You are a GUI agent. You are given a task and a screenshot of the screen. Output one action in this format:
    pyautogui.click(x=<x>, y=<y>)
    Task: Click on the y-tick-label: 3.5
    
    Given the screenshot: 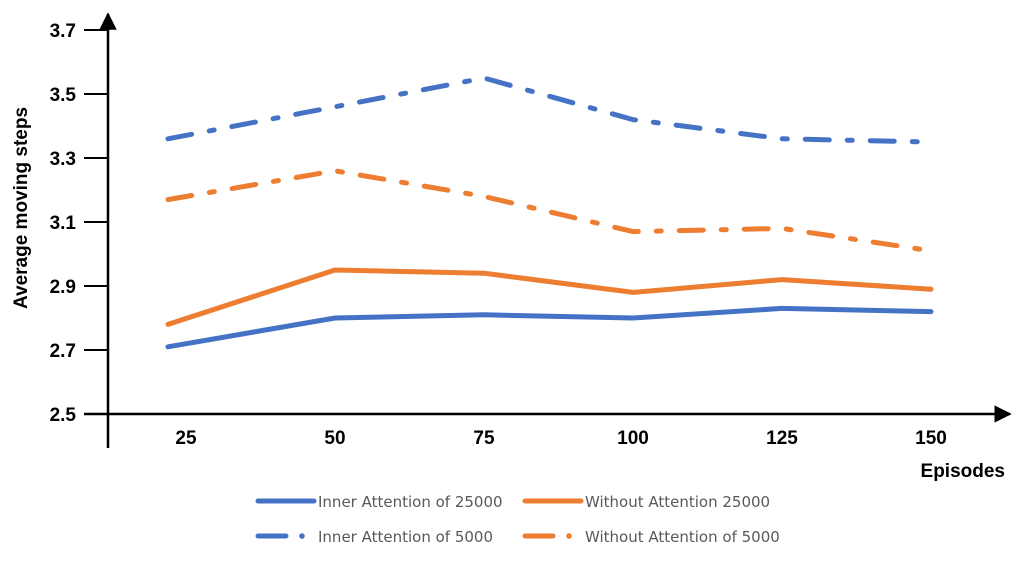 What is the action you would take?
    pyautogui.click(x=63, y=95)
    